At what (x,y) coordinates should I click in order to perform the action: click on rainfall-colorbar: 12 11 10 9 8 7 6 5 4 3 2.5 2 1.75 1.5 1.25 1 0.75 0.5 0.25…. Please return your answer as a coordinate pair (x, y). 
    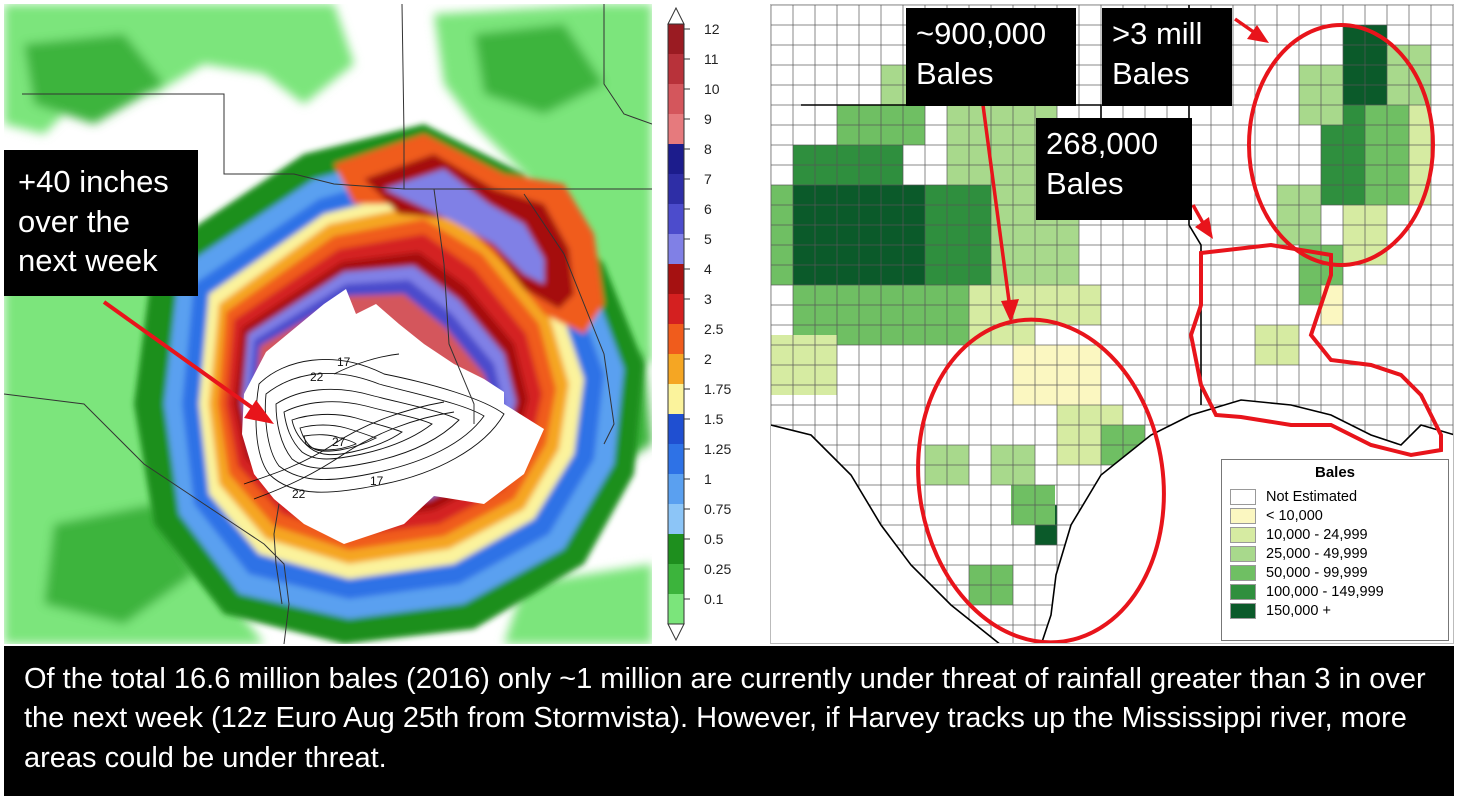
    Looking at the image, I should click on (709, 324).